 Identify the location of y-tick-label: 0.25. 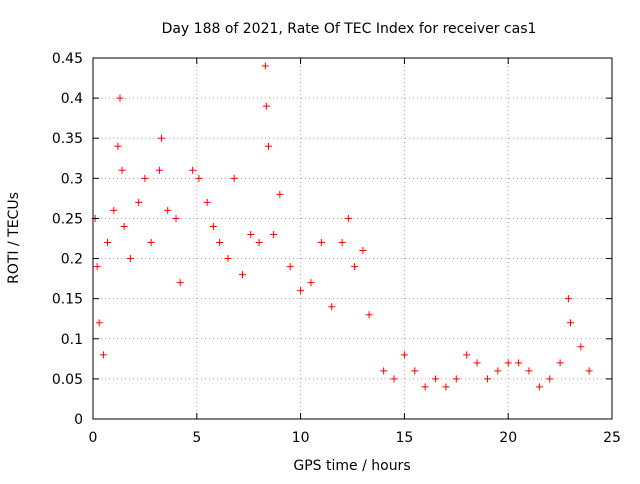
(67, 219).